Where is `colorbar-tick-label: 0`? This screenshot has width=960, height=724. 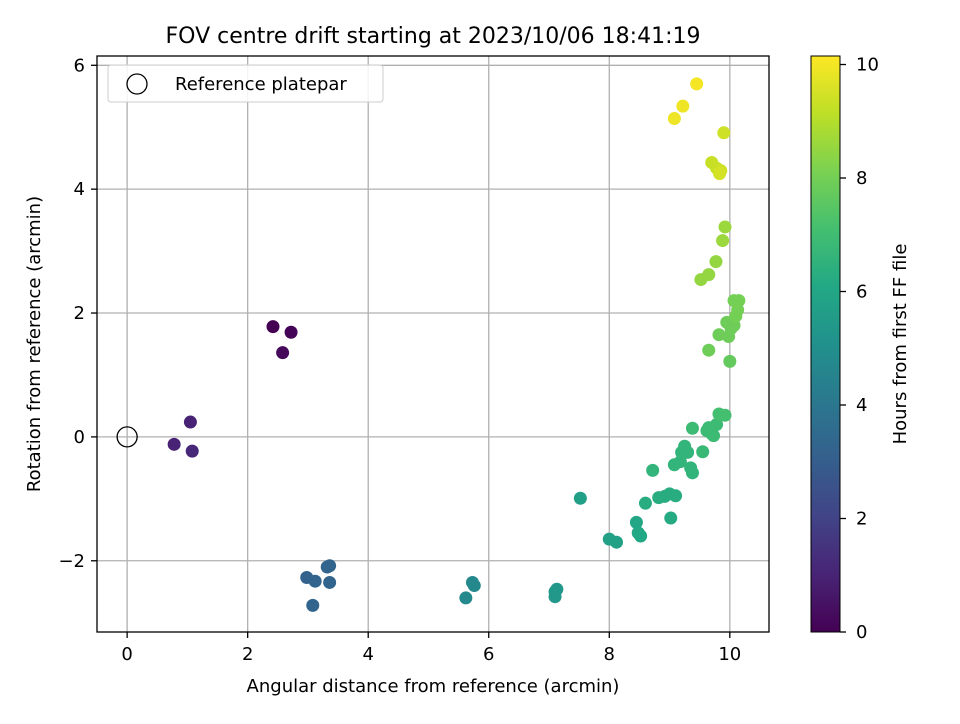
colorbar-tick-label: 0 is located at coordinates (861, 632).